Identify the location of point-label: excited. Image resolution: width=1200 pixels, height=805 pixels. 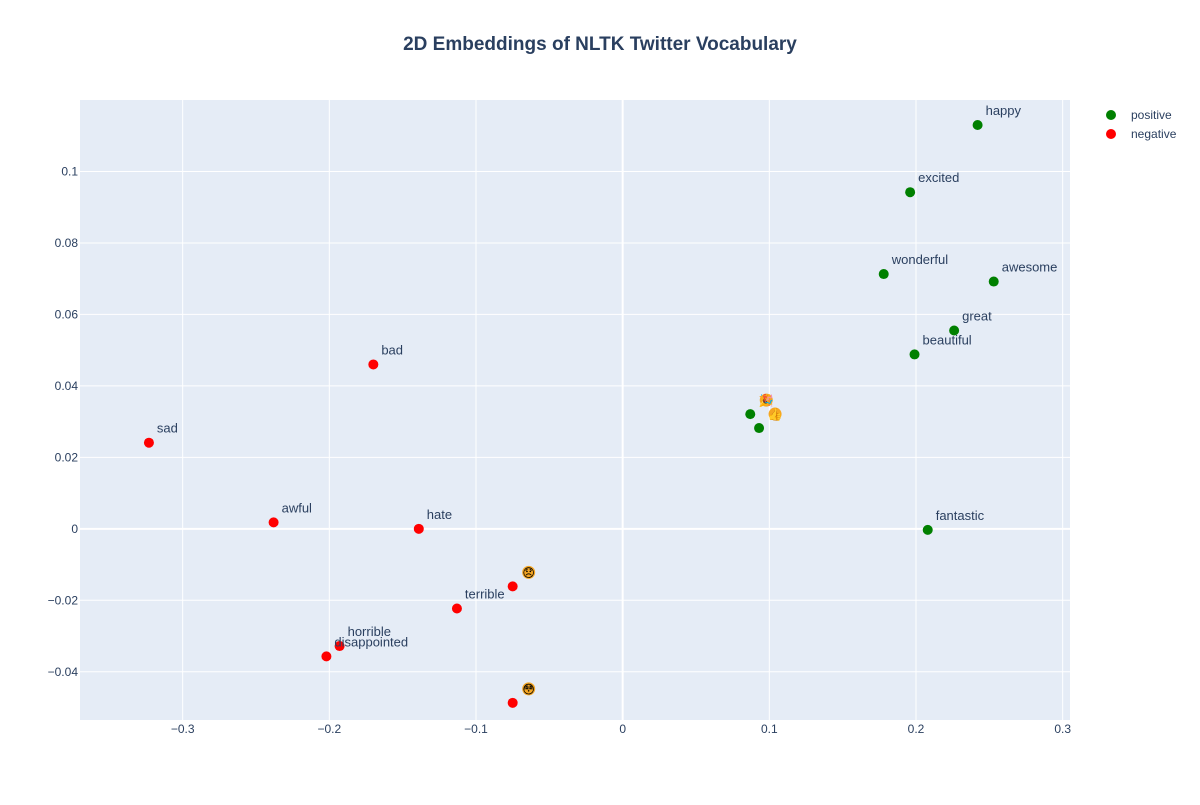
(938, 177).